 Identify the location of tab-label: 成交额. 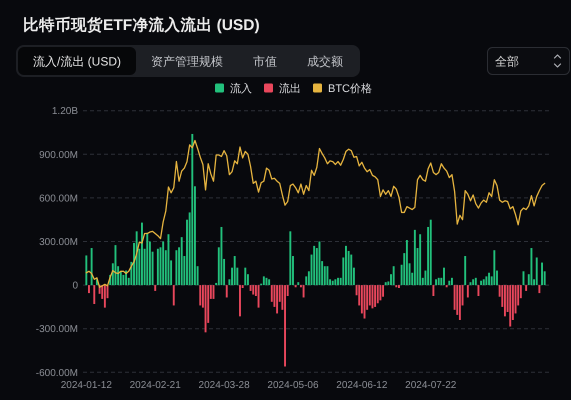
(325, 61).